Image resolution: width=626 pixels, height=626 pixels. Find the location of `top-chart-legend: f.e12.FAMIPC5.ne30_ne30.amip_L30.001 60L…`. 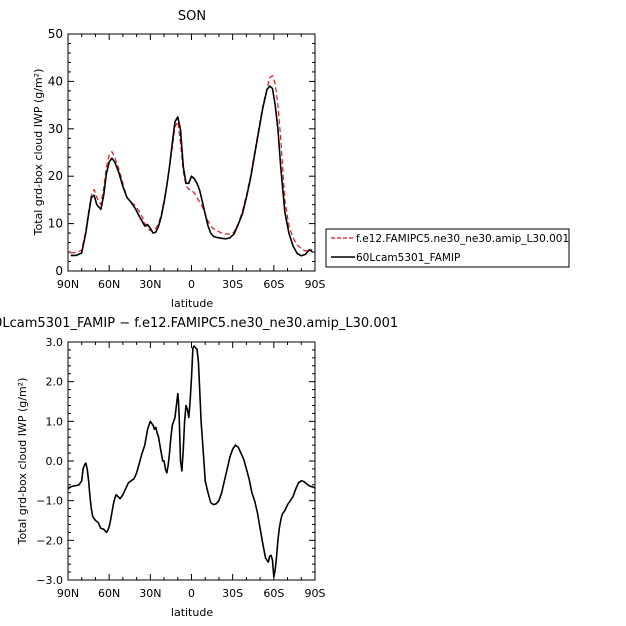

top-chart-legend: f.e12.FAMIPC5.ne30_ne30.amip_L30.001 60L… is located at coordinates (447, 248).